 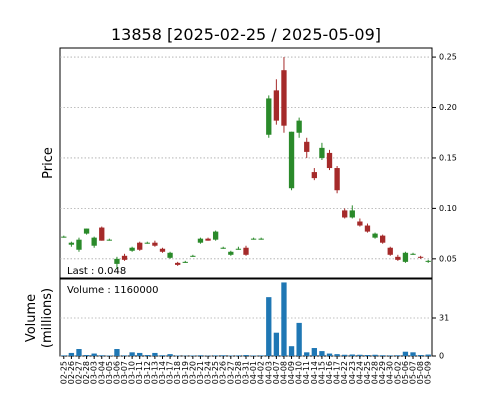 I want to click on x-tick-label: 02-25, so click(x=63, y=372).